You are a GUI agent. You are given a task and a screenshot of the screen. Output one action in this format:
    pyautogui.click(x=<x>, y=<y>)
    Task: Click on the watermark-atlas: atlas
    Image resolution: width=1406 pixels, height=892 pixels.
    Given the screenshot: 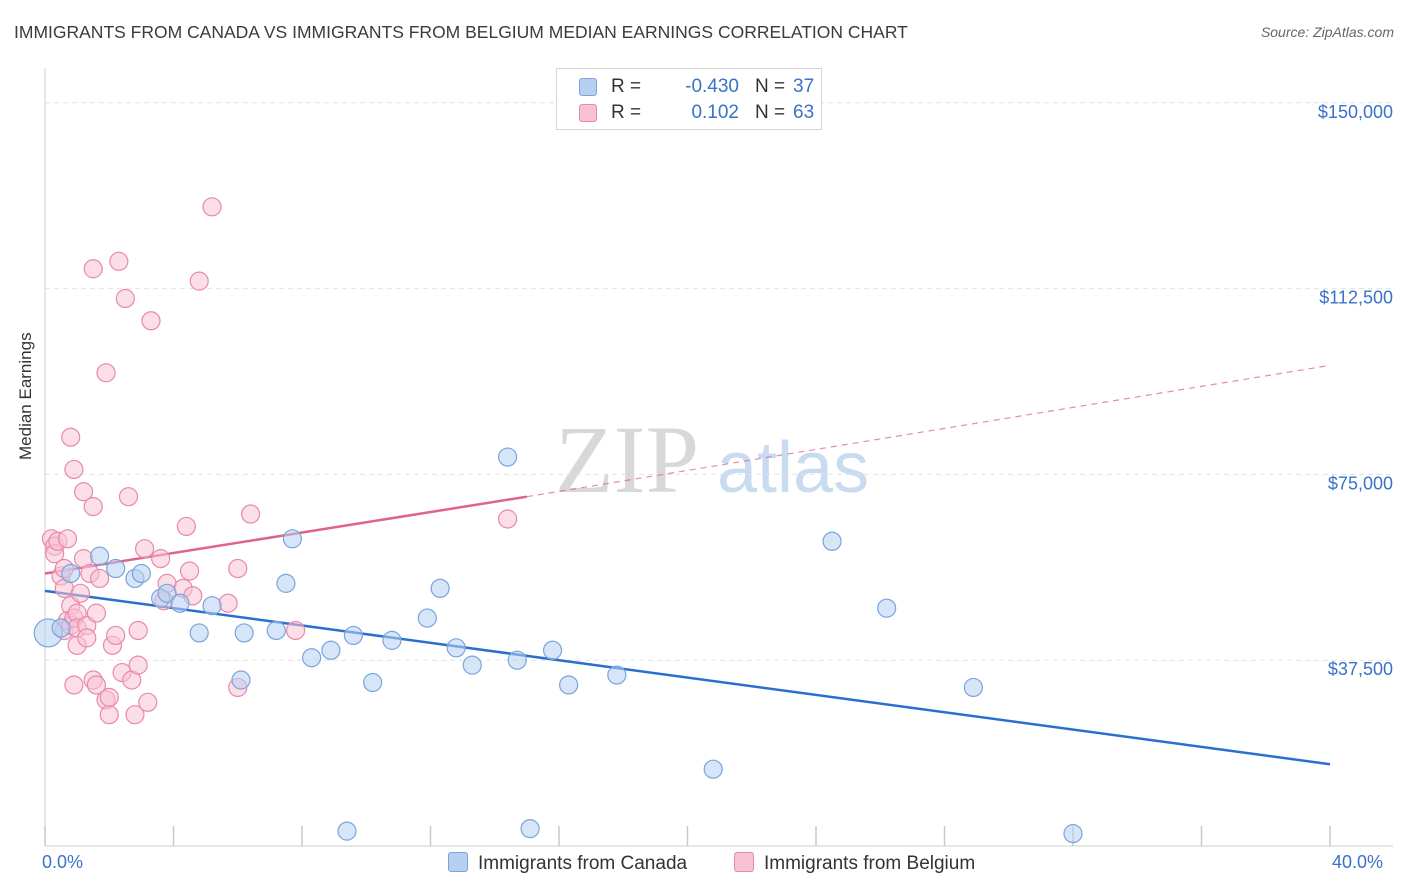 What is the action you would take?
    pyautogui.click(x=793, y=468)
    